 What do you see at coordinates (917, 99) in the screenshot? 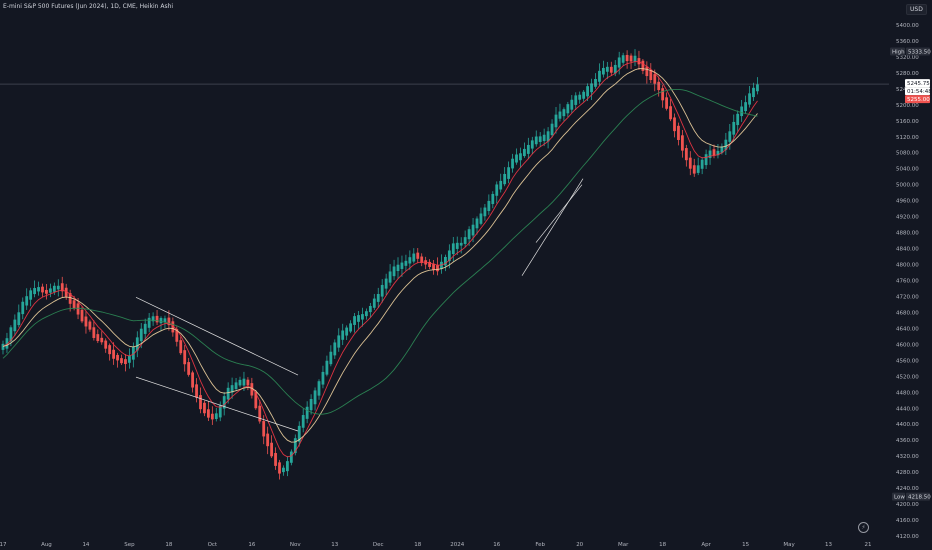
I see `ema-value-tag: 5255.00` at bounding box center [917, 99].